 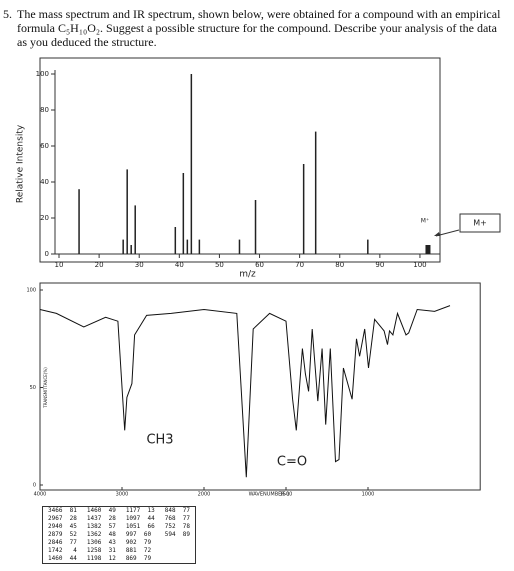 What do you see at coordinates (247, 275) in the screenshot?
I see `x-axis-label: m/z` at bounding box center [247, 275].